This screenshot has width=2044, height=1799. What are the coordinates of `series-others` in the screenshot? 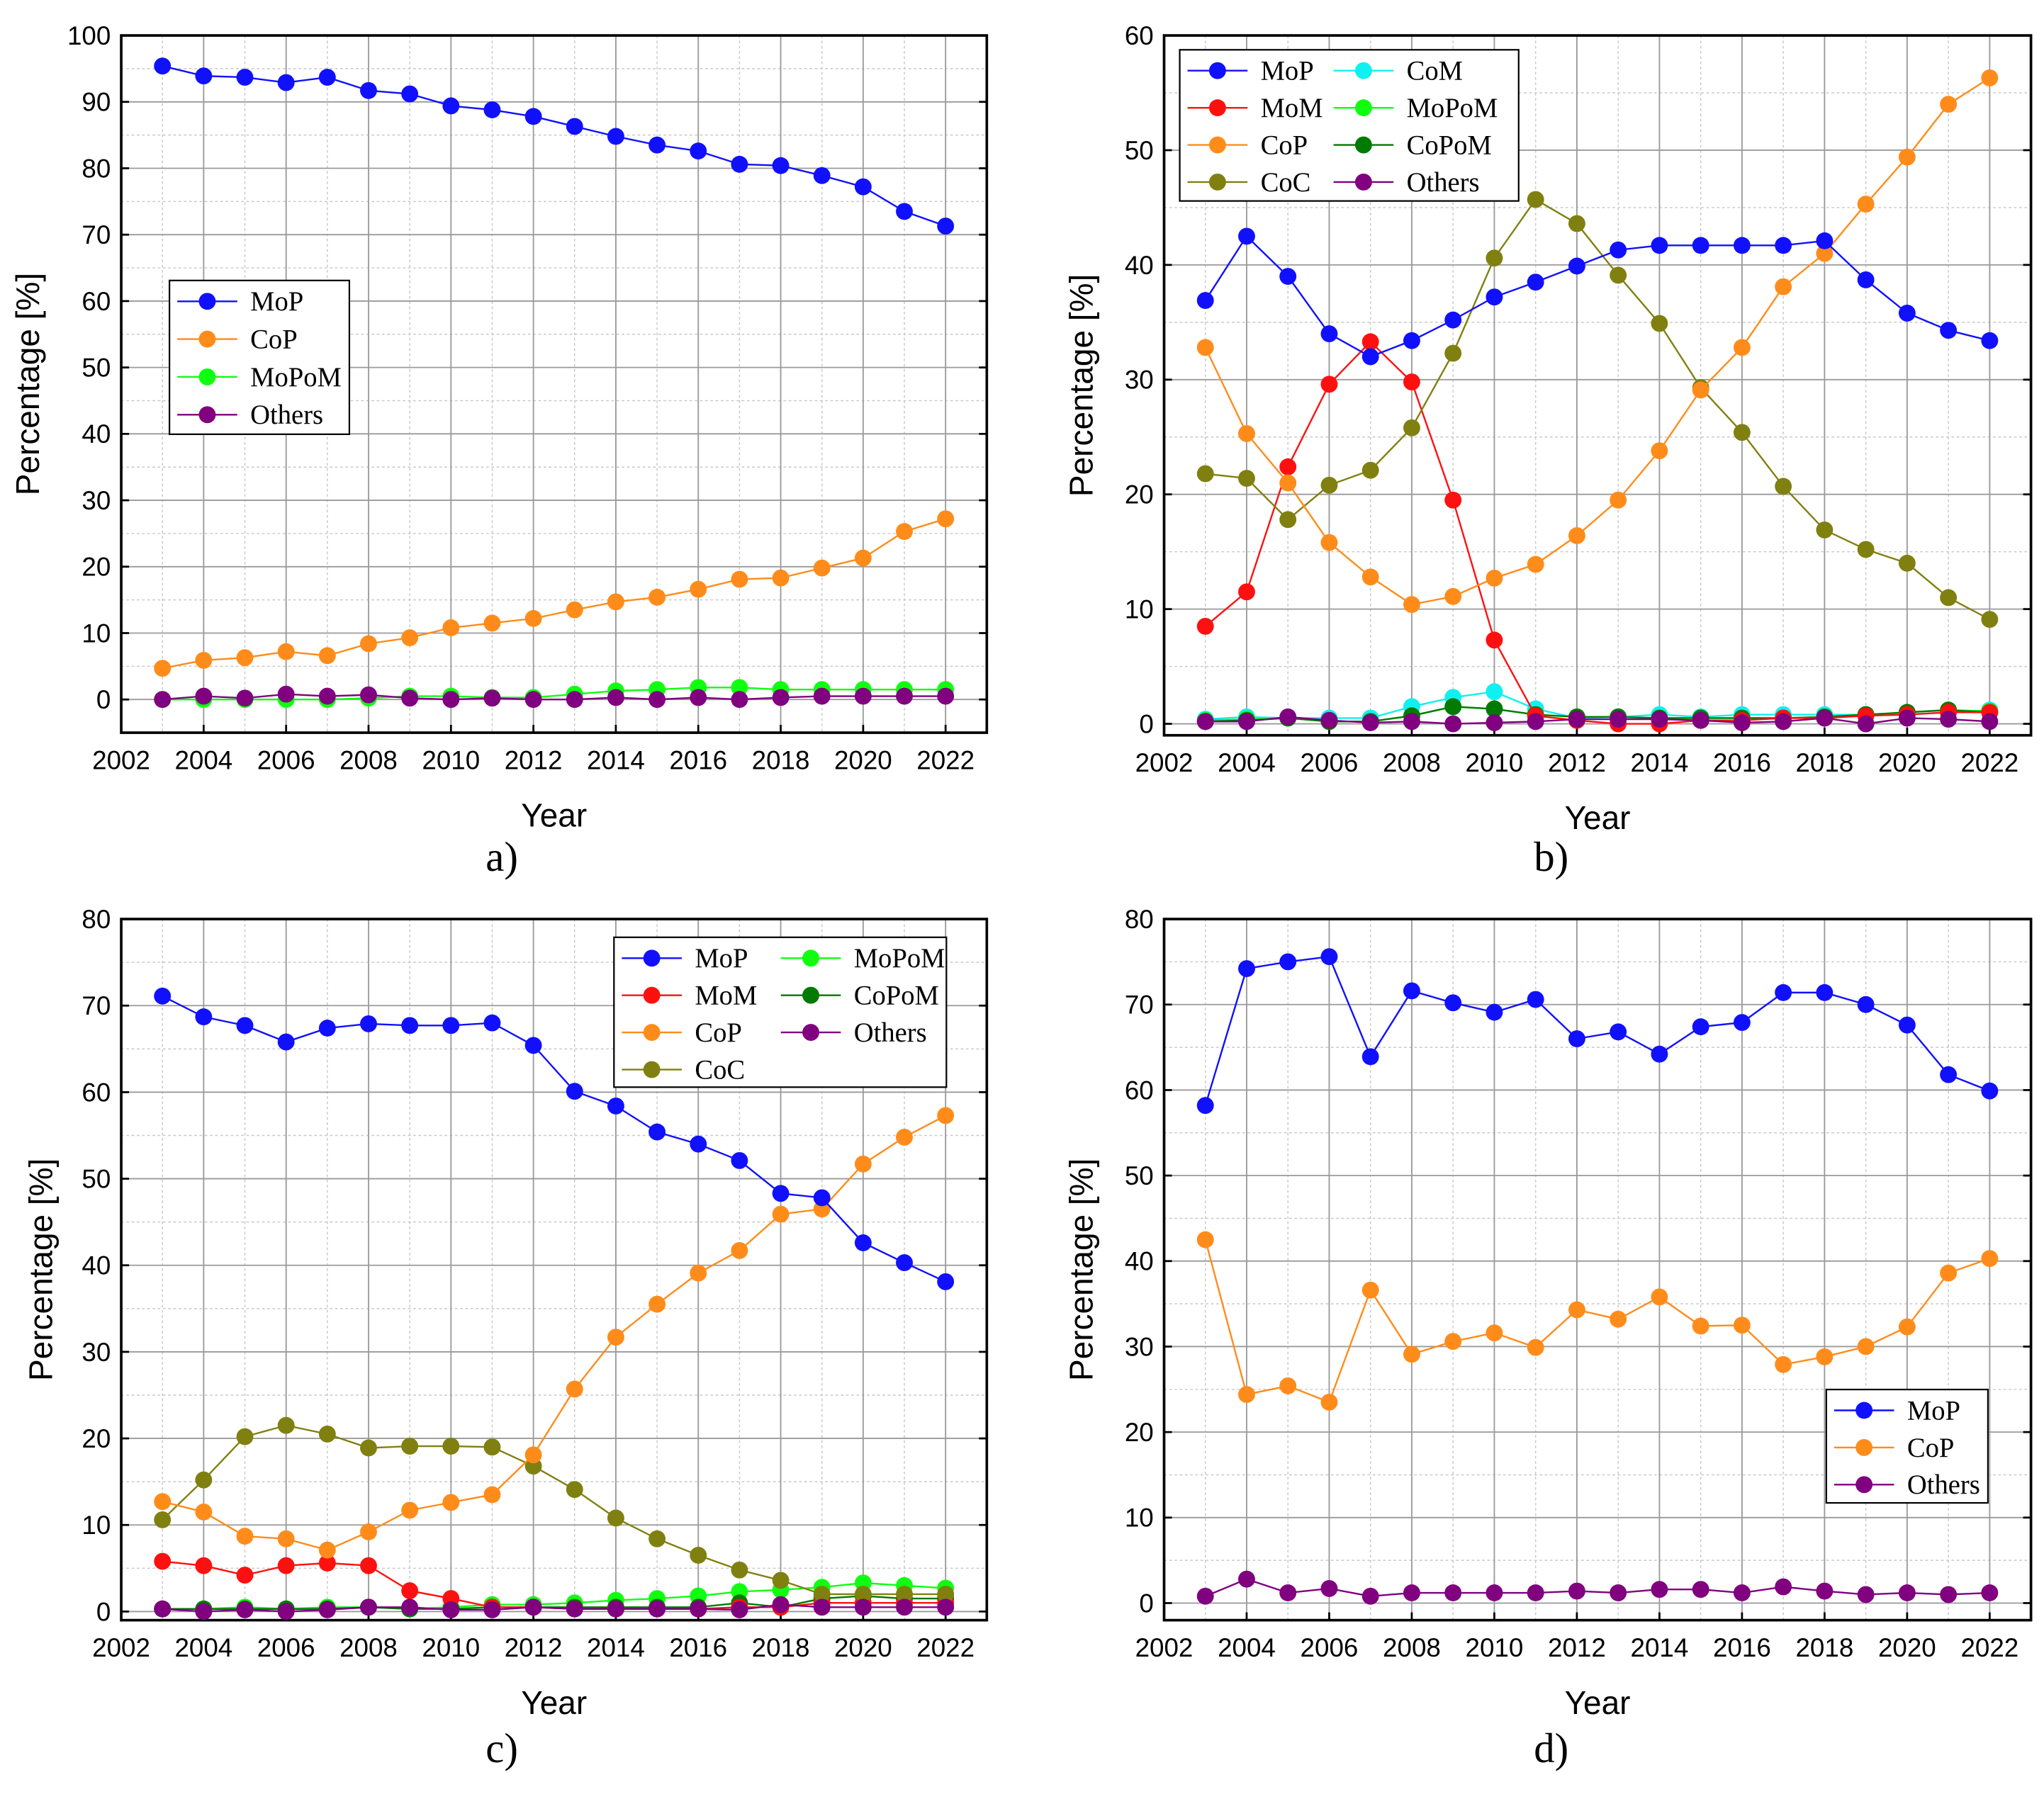 It's located at (1598, 1587).